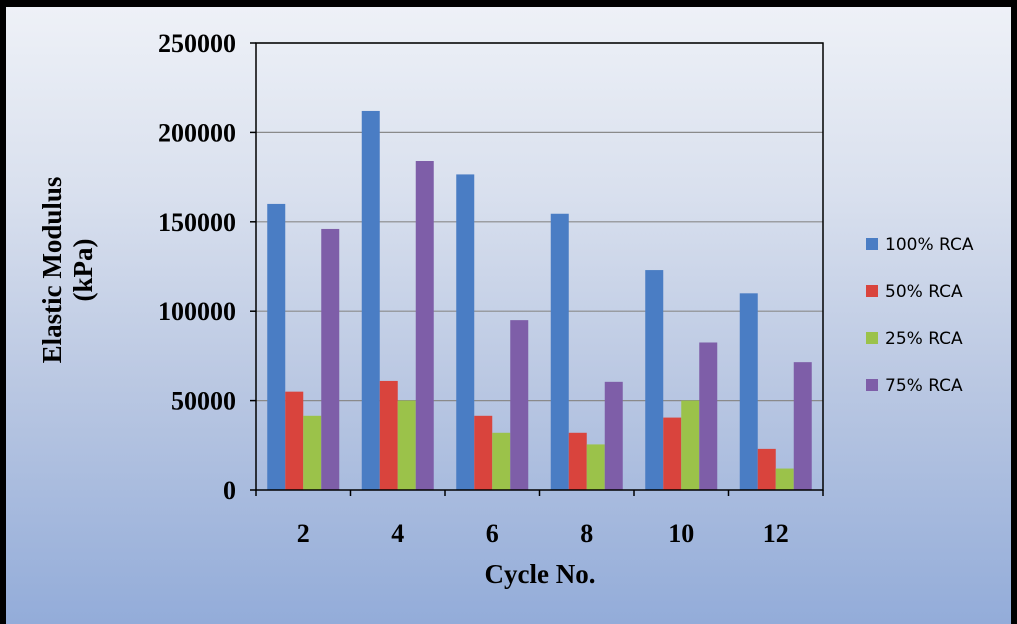 Image resolution: width=1017 pixels, height=624 pixels. What do you see at coordinates (681, 533) in the screenshot?
I see `x-tick-label: 10` at bounding box center [681, 533].